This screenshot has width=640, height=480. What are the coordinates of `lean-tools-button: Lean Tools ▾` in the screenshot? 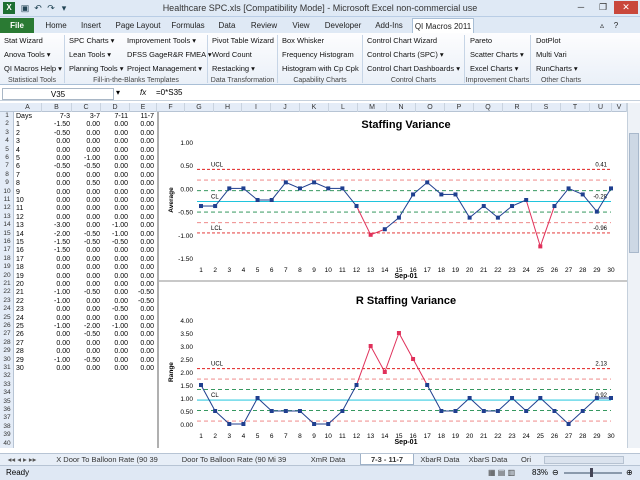 It's located at (90, 54).